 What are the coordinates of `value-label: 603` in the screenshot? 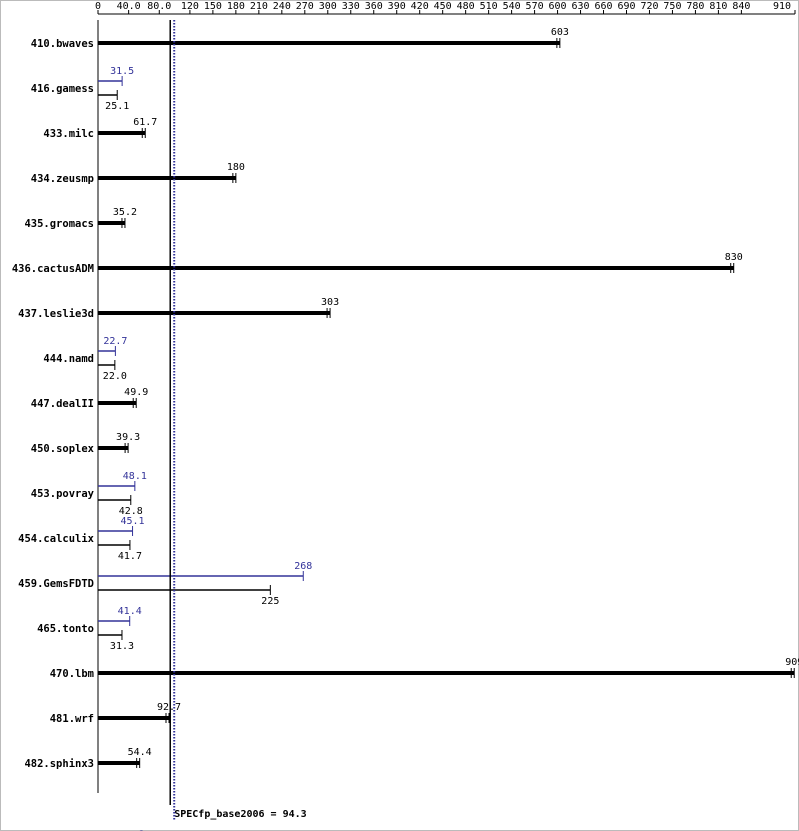 It's located at (560, 32).